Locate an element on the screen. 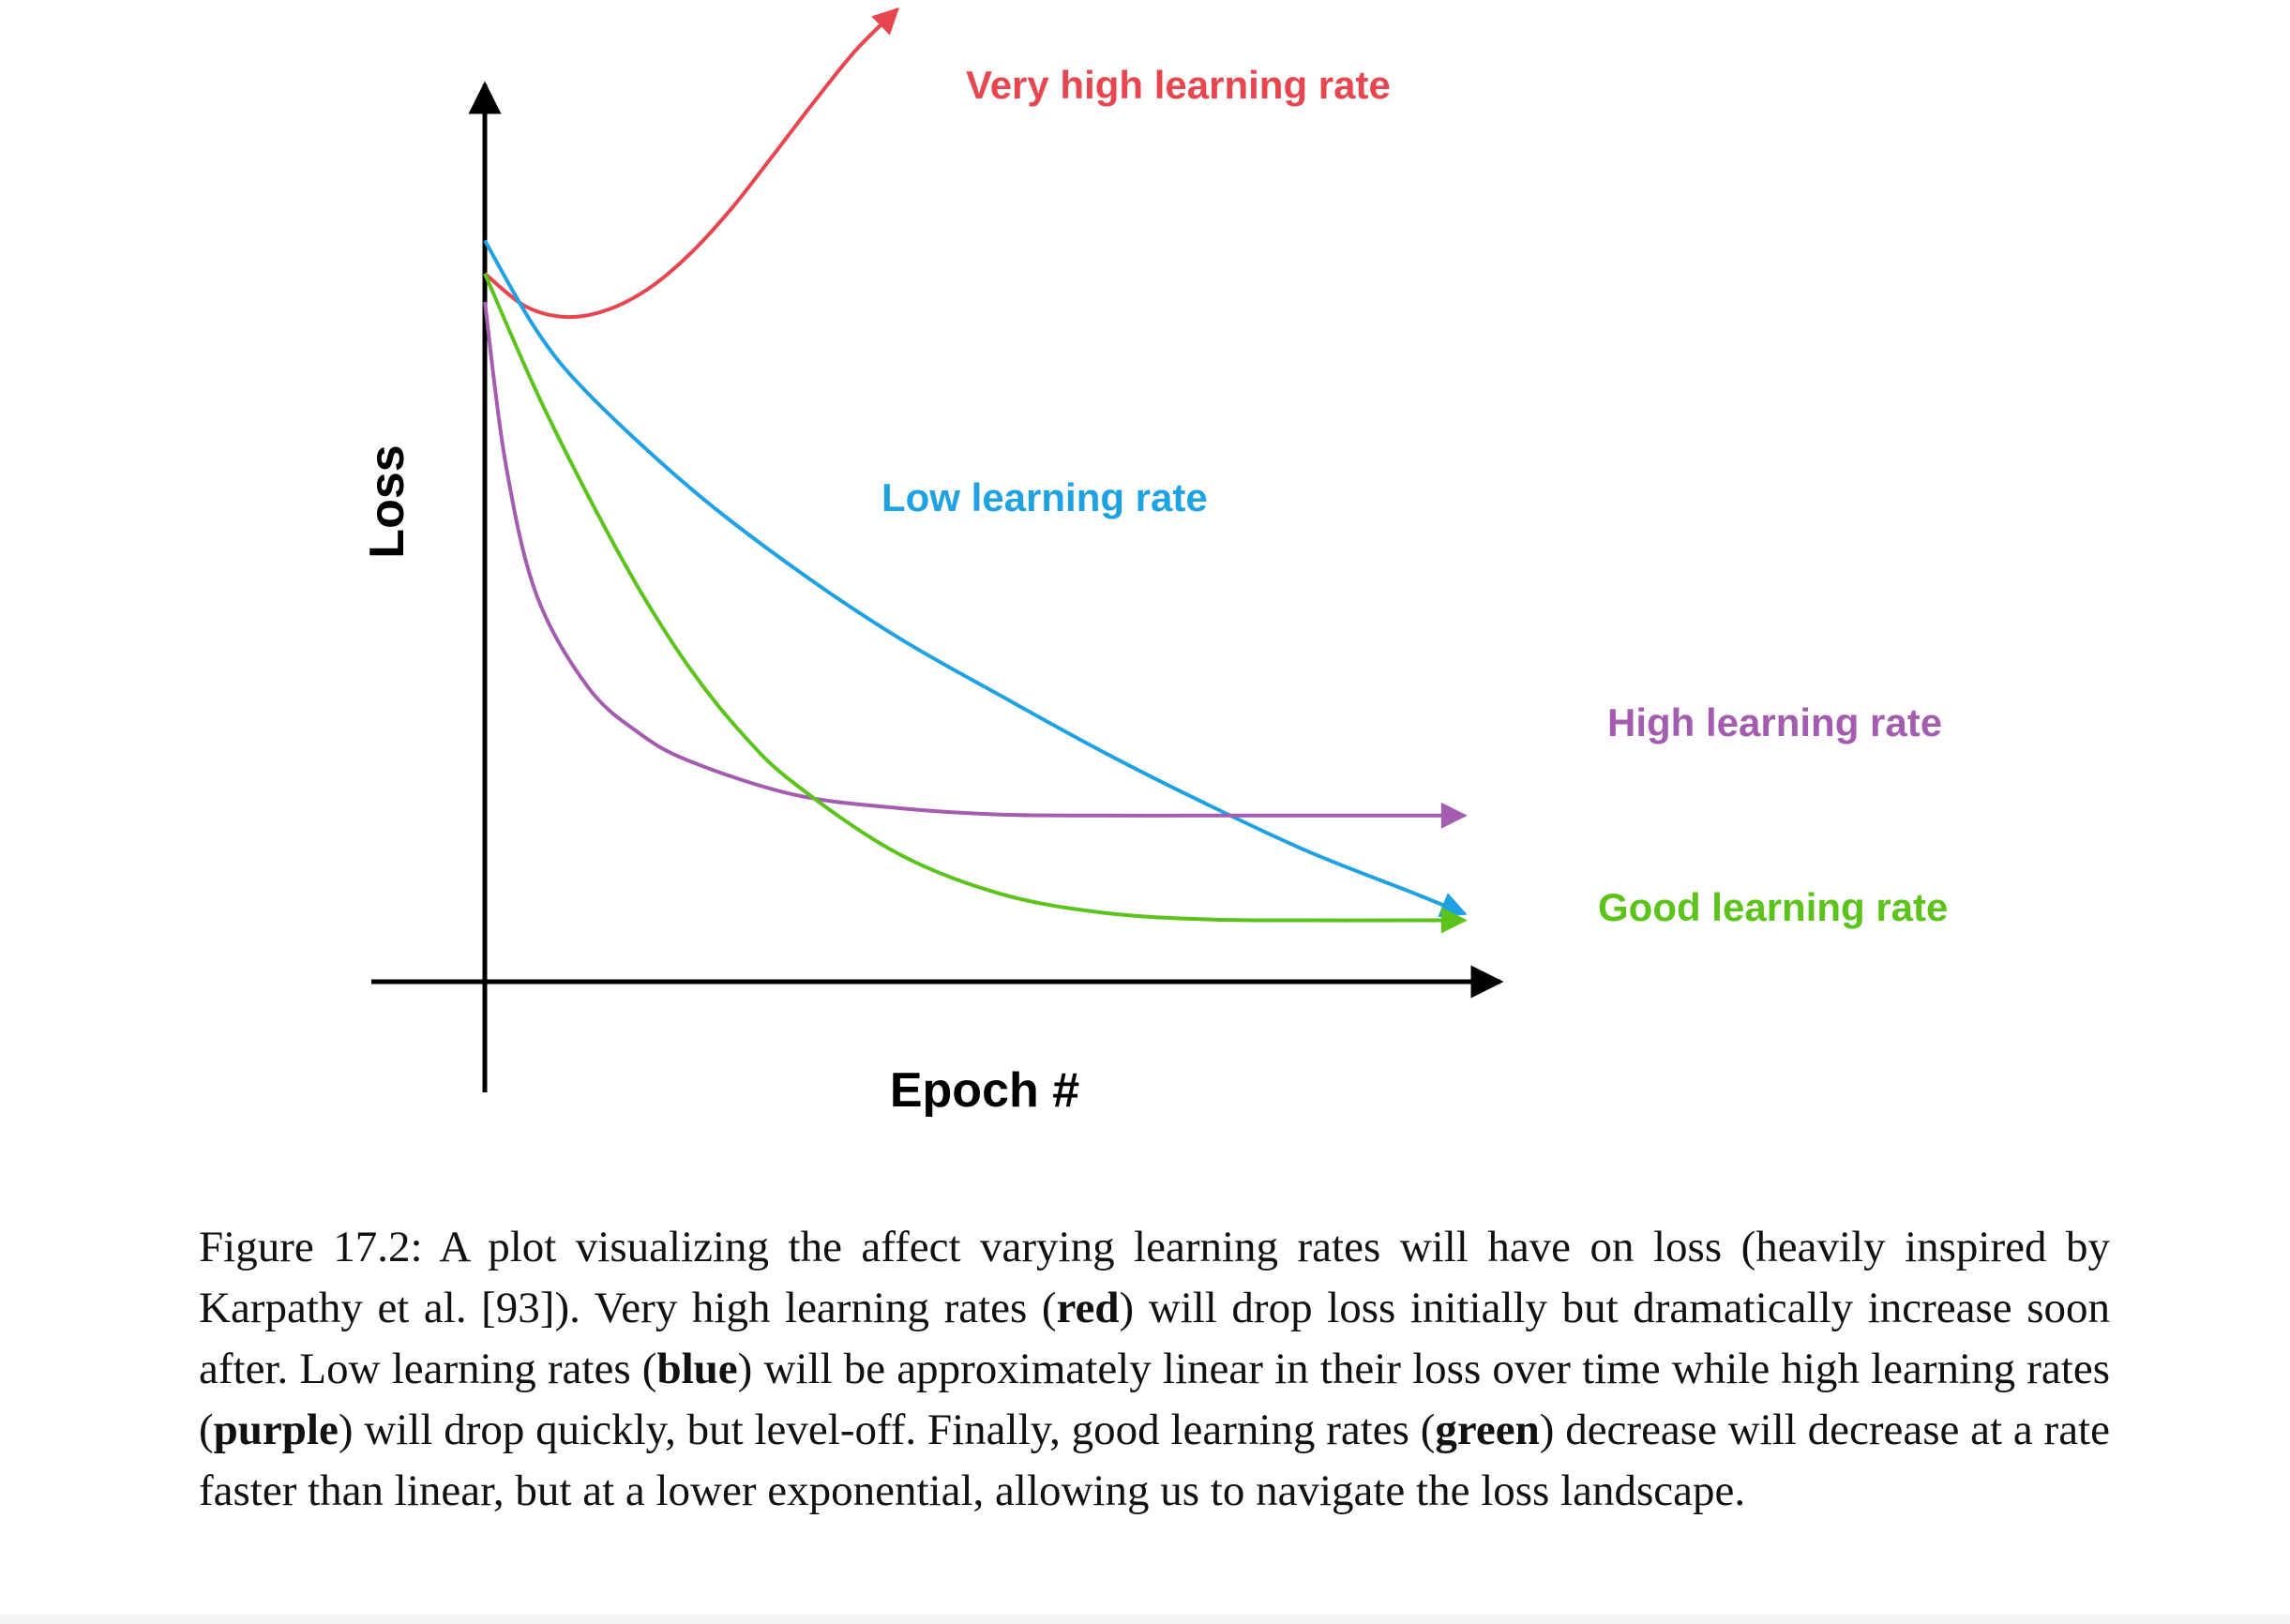 The width and height of the screenshot is (2290, 1624). y-axis-label: Loss is located at coordinates (387, 501).